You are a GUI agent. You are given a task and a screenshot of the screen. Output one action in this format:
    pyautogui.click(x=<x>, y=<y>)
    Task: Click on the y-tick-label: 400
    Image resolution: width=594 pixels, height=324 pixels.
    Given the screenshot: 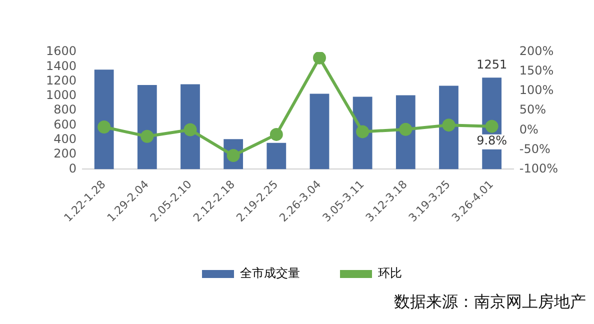 What is the action you would take?
    pyautogui.click(x=65, y=139)
    